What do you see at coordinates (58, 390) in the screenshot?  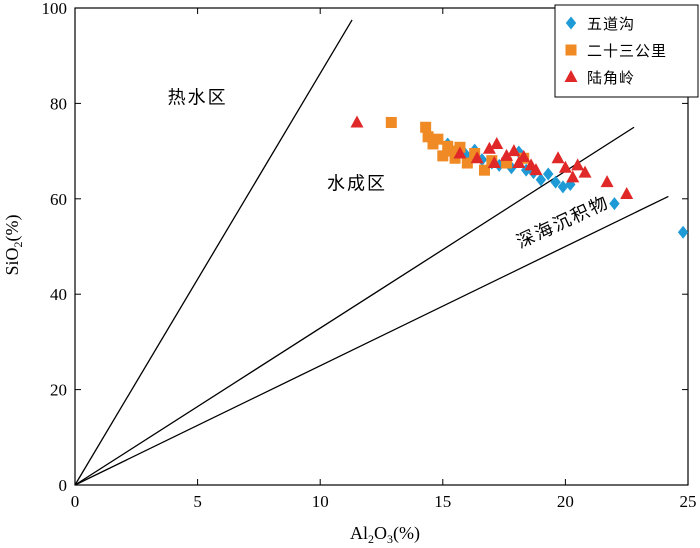 I see `y-tick-label: 20` at bounding box center [58, 390].